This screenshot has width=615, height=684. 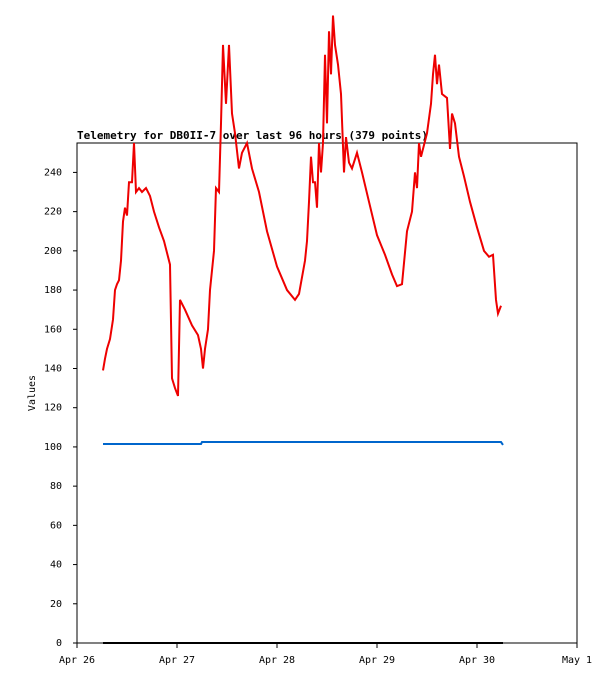 What do you see at coordinates (53, 368) in the screenshot?
I see `y-tick-label: 140` at bounding box center [53, 368].